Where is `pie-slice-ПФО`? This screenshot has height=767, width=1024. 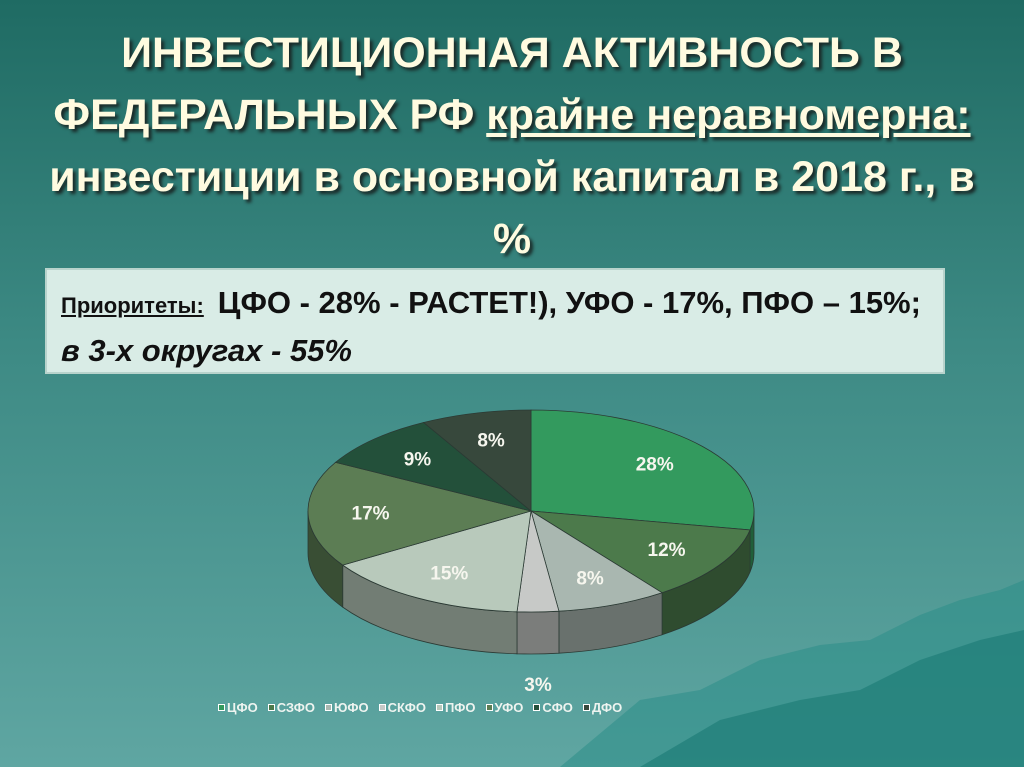 pie-slice-ПФО is located at coordinates (436, 561).